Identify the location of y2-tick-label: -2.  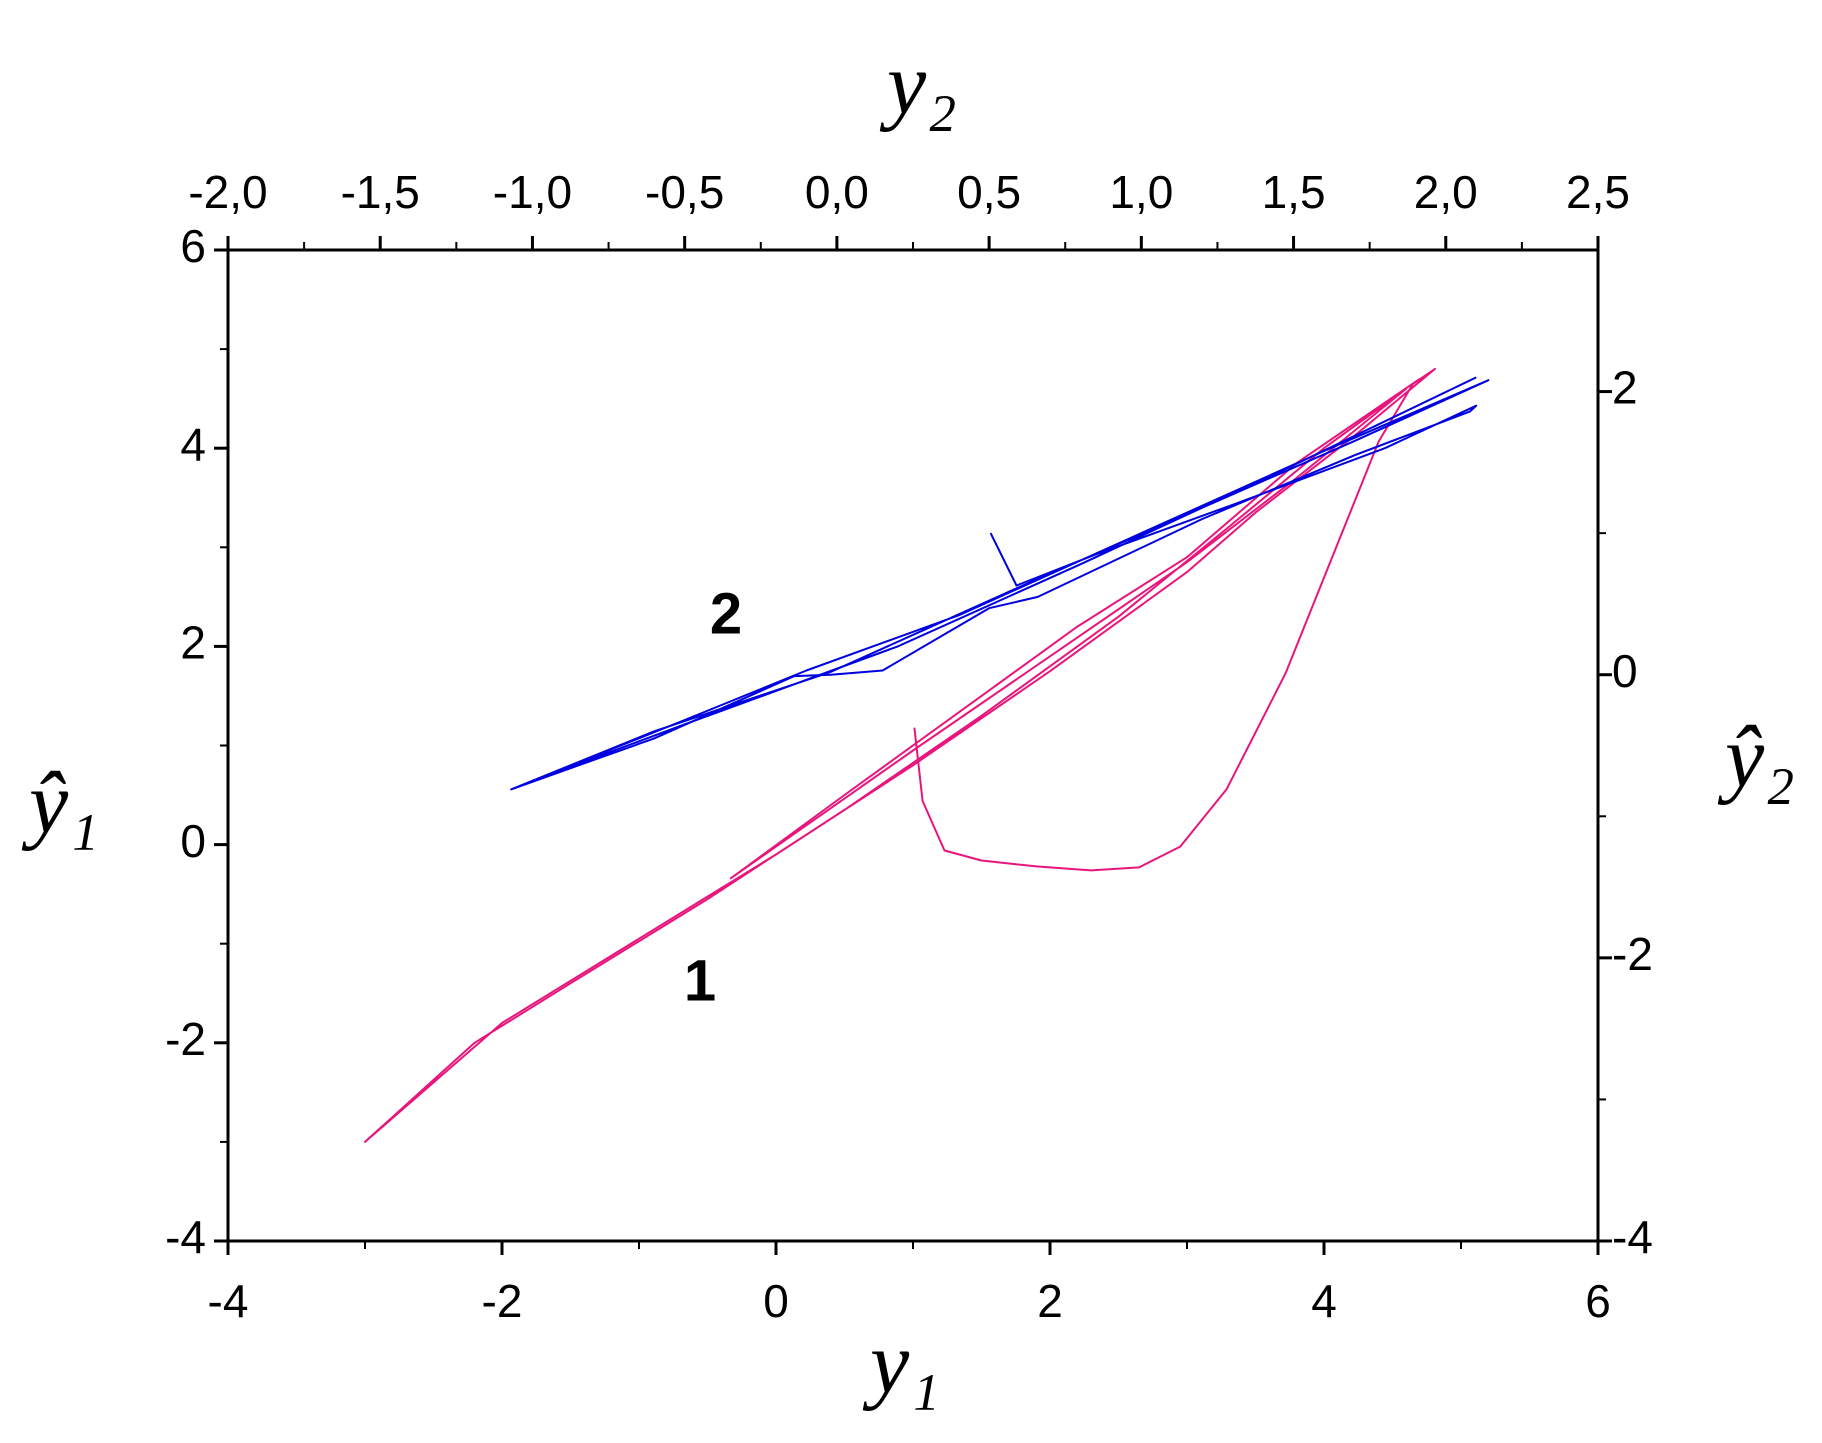
(1632, 954).